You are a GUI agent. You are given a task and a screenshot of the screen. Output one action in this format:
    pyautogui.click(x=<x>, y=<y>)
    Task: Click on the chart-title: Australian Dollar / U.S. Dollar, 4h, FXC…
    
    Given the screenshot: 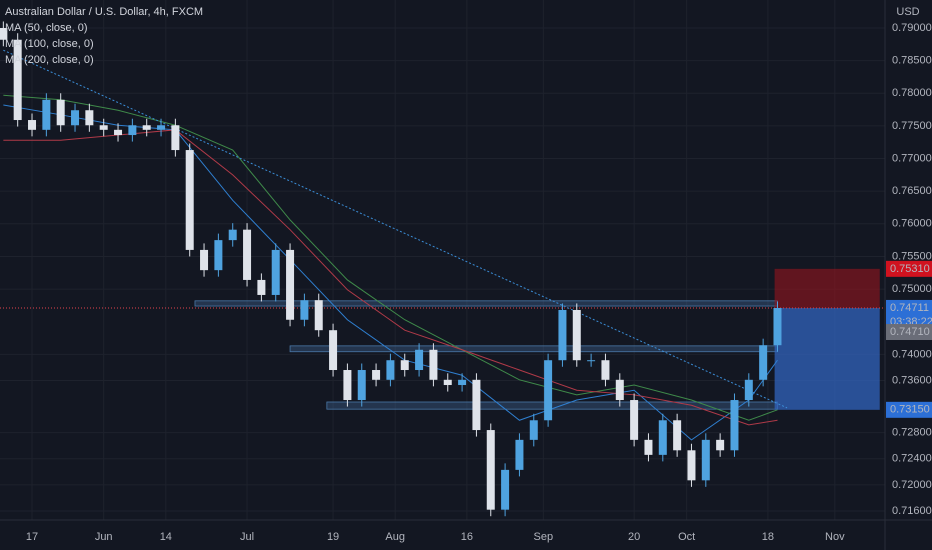 What is the action you would take?
    pyautogui.click(x=104, y=12)
    